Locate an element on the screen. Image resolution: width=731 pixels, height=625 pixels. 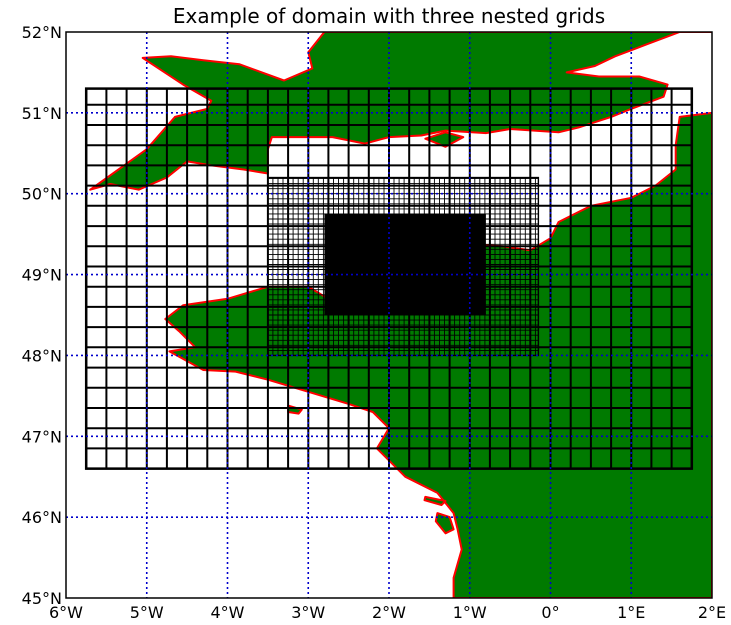
inner-grid is located at coordinates (405, 264).